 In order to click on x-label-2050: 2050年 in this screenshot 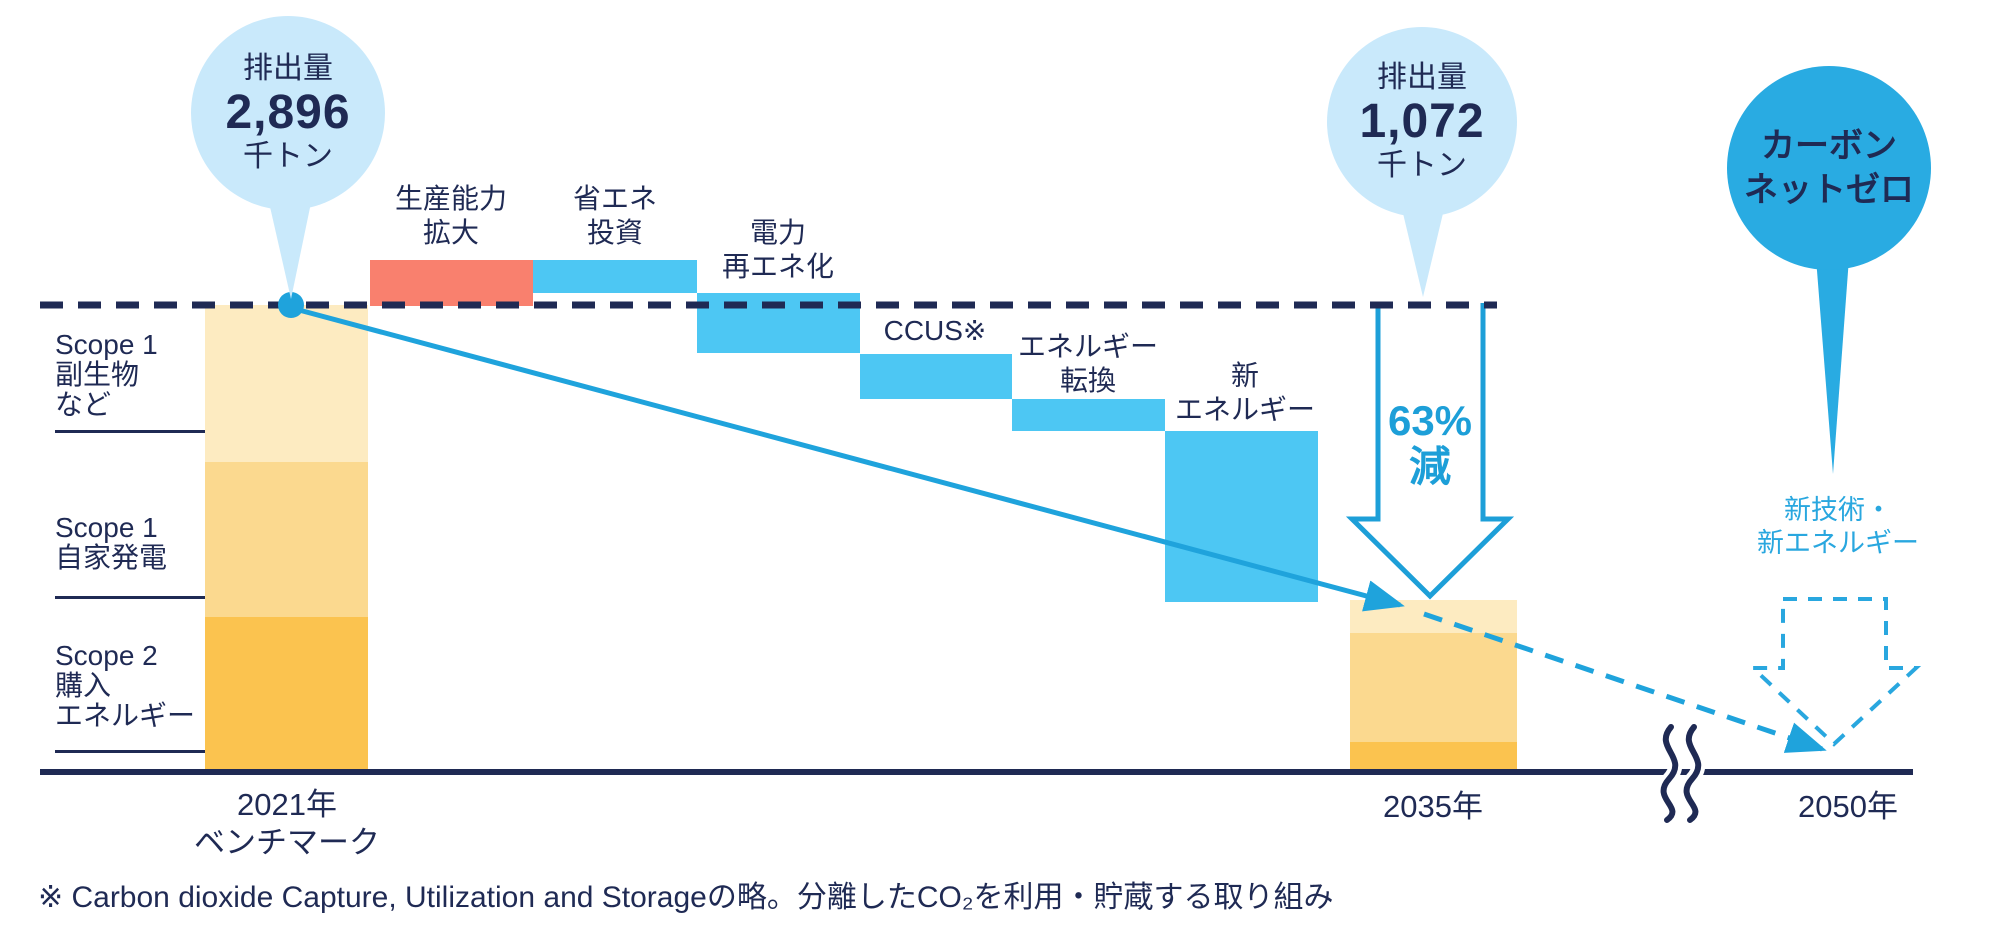, I will do `click(1848, 806)`.